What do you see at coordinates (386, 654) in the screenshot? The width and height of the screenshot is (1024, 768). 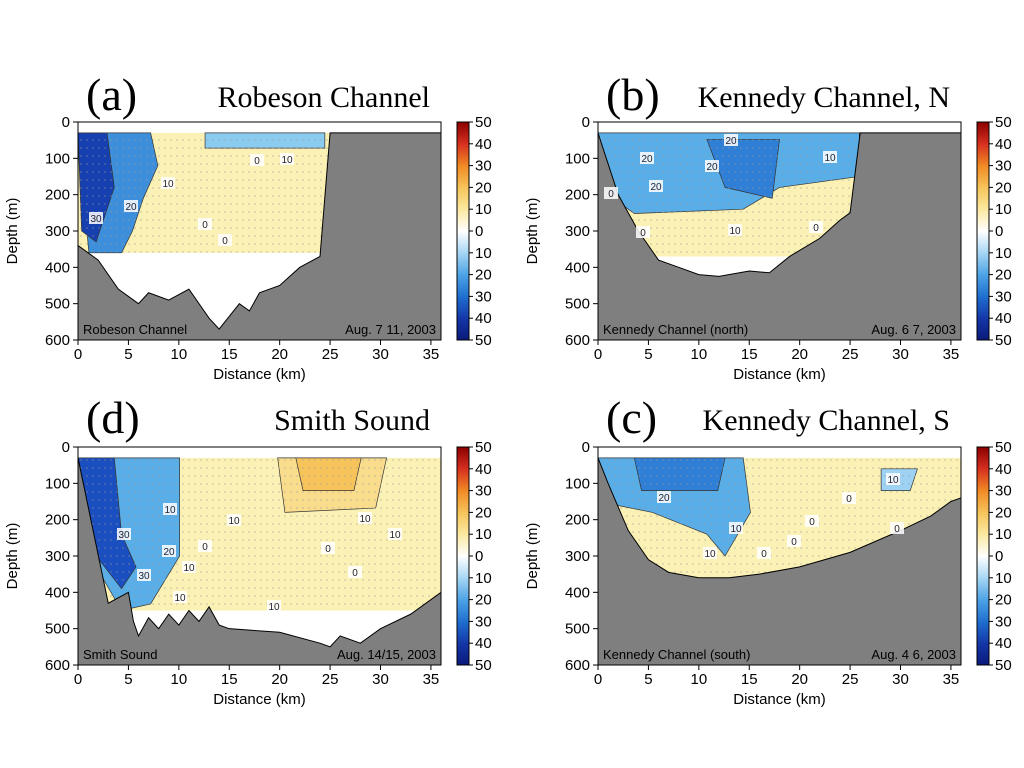 I see `date-label: Aug. 14/15, 2003` at bounding box center [386, 654].